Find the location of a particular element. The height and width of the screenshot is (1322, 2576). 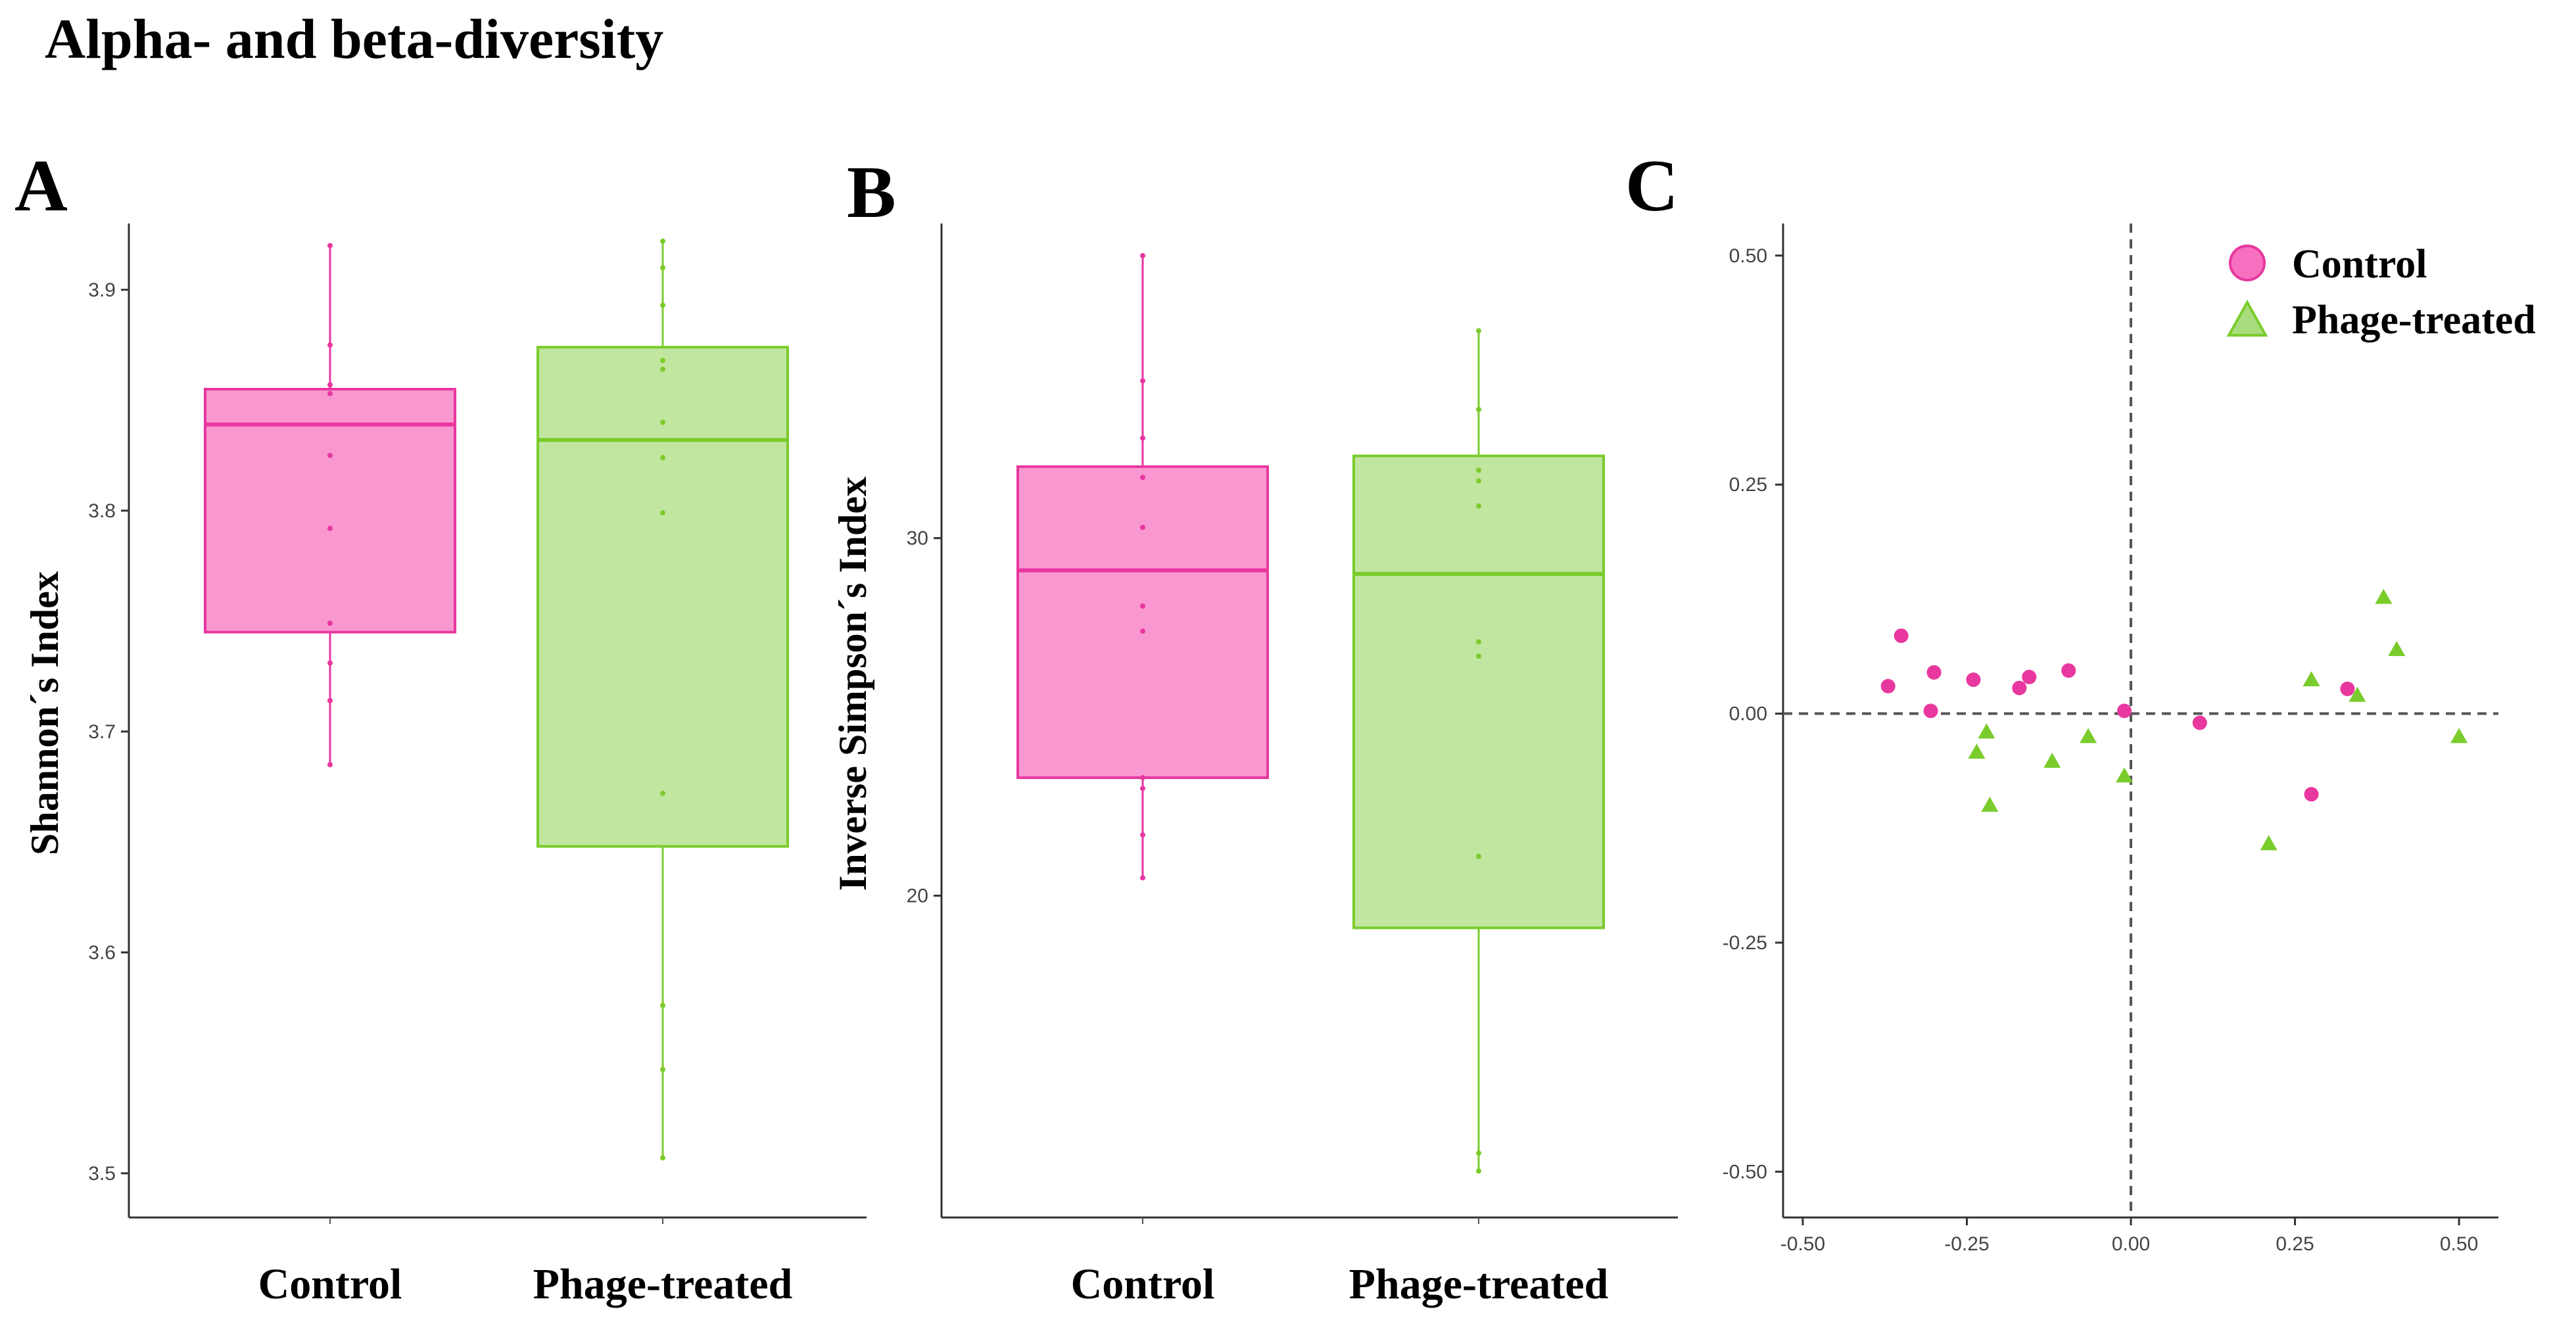

panel-a-letter: A is located at coordinates (41, 186).